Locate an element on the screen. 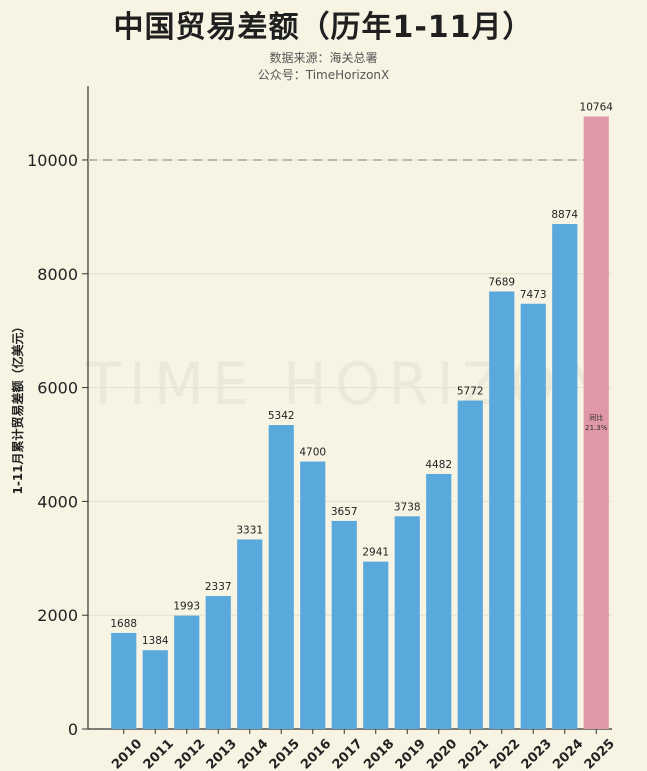 The width and height of the screenshot is (647, 771). x-tick-label: 2010 is located at coordinates (127, 753).